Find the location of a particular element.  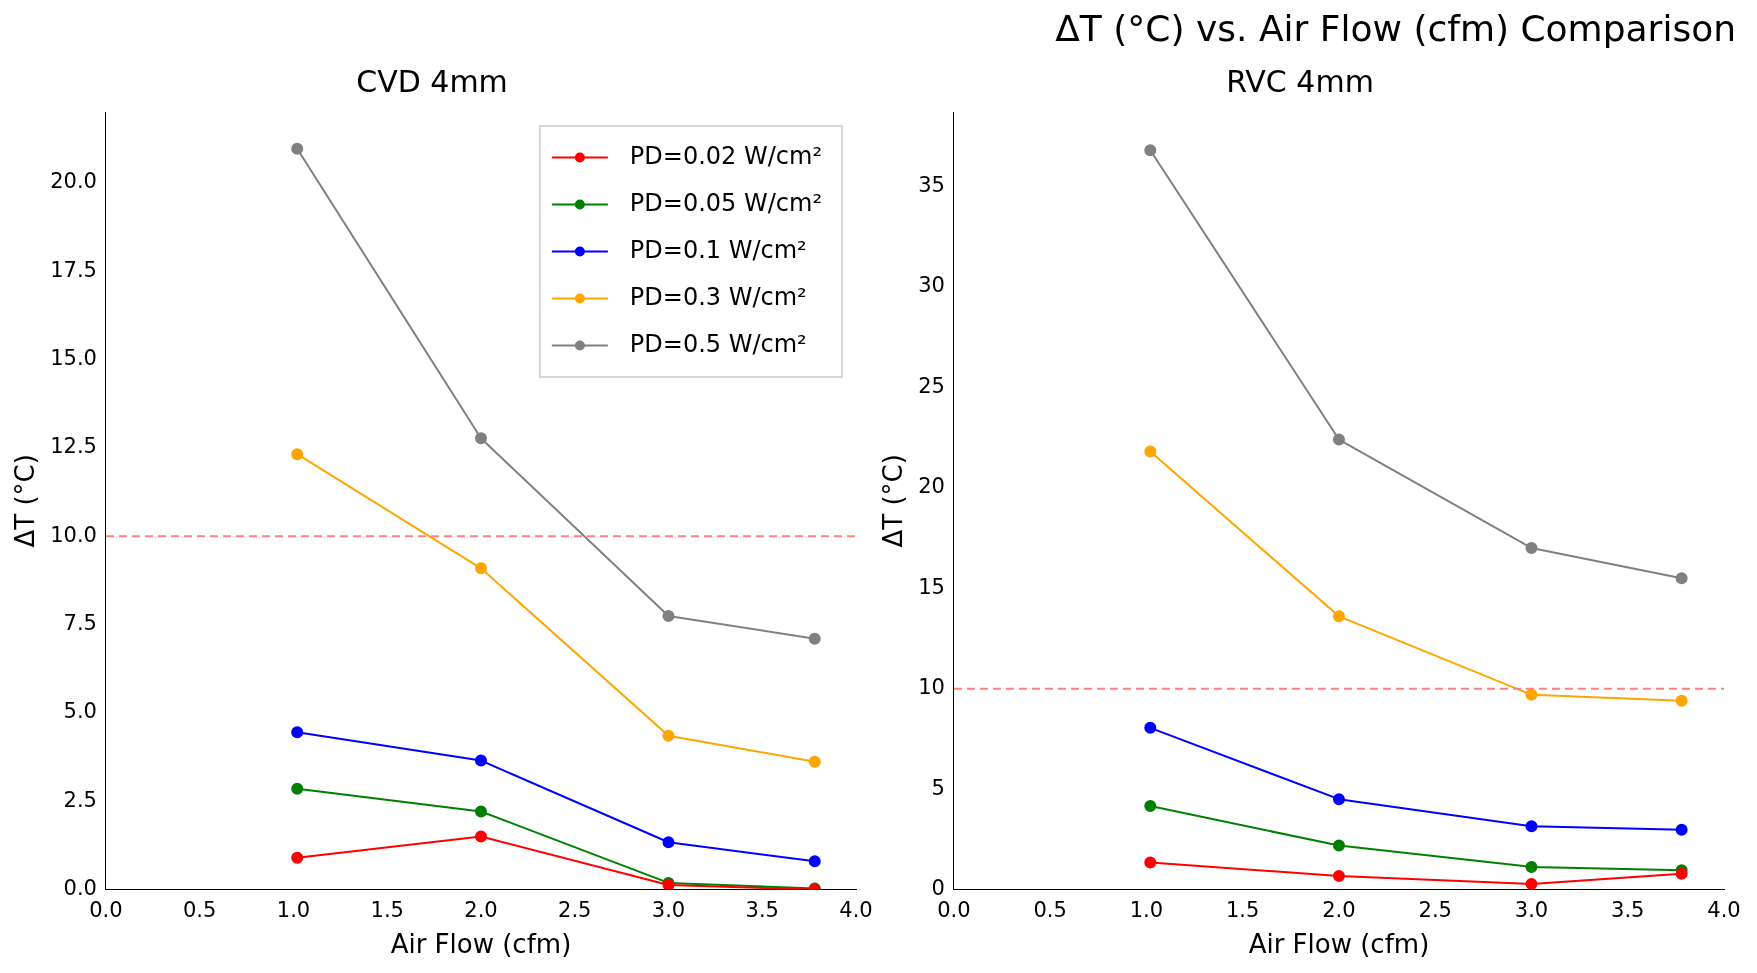

legend-label: PD=0.3 W/cm² is located at coordinates (718, 296).